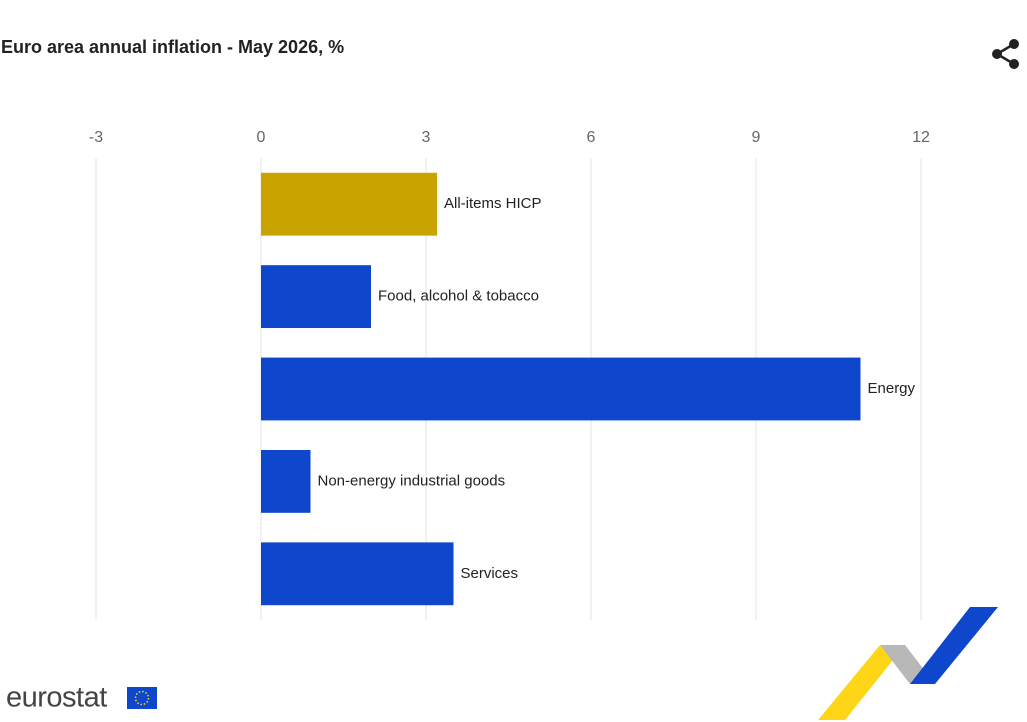  Describe the element at coordinates (493, 203) in the screenshot. I see `category-label: All-items HICP` at that location.